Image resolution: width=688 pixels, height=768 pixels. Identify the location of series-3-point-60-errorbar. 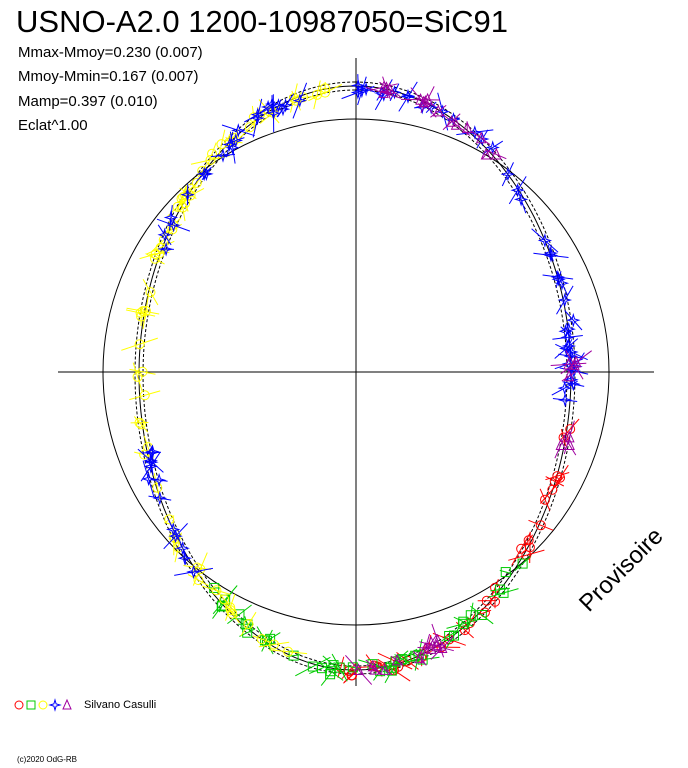
(300, 100).